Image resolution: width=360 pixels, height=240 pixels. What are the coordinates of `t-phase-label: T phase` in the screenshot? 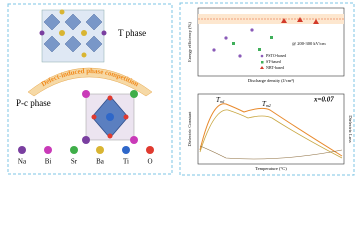 It's located at (132, 33).